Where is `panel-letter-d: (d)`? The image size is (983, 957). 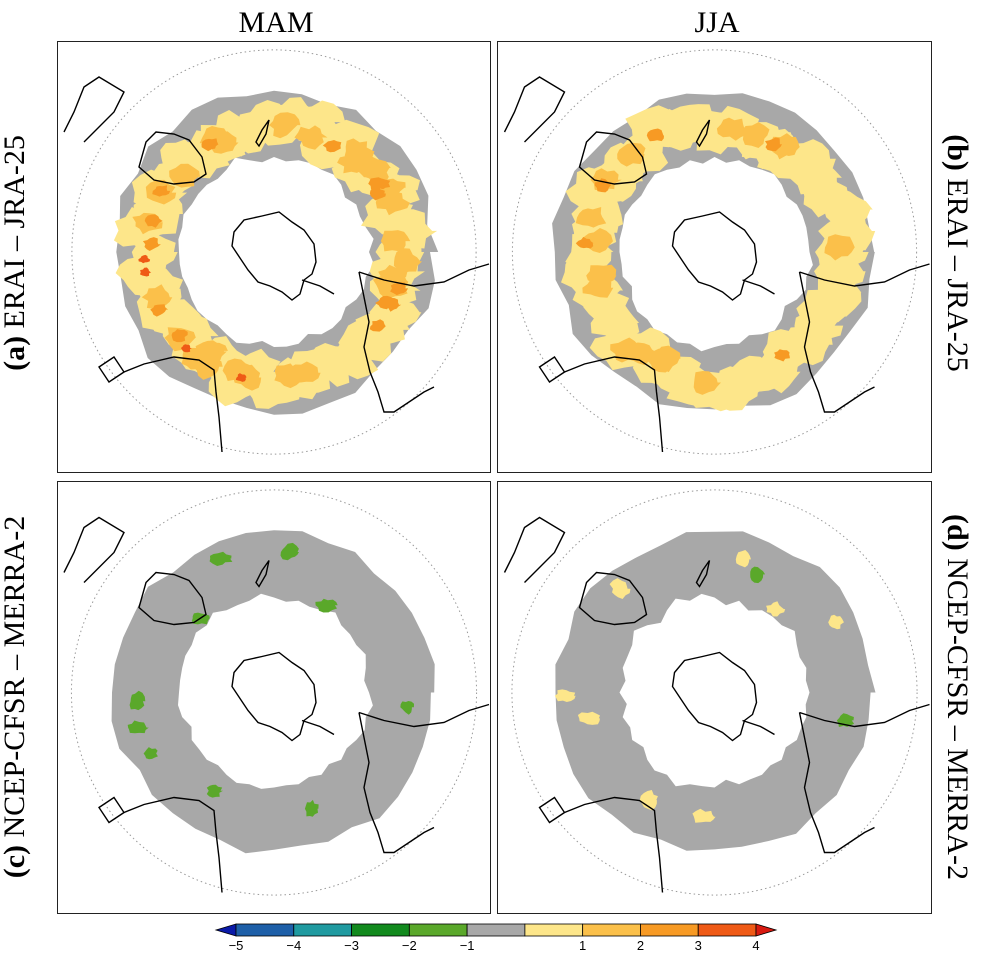
panel-letter-d: (d) is located at coordinates (957, 532).